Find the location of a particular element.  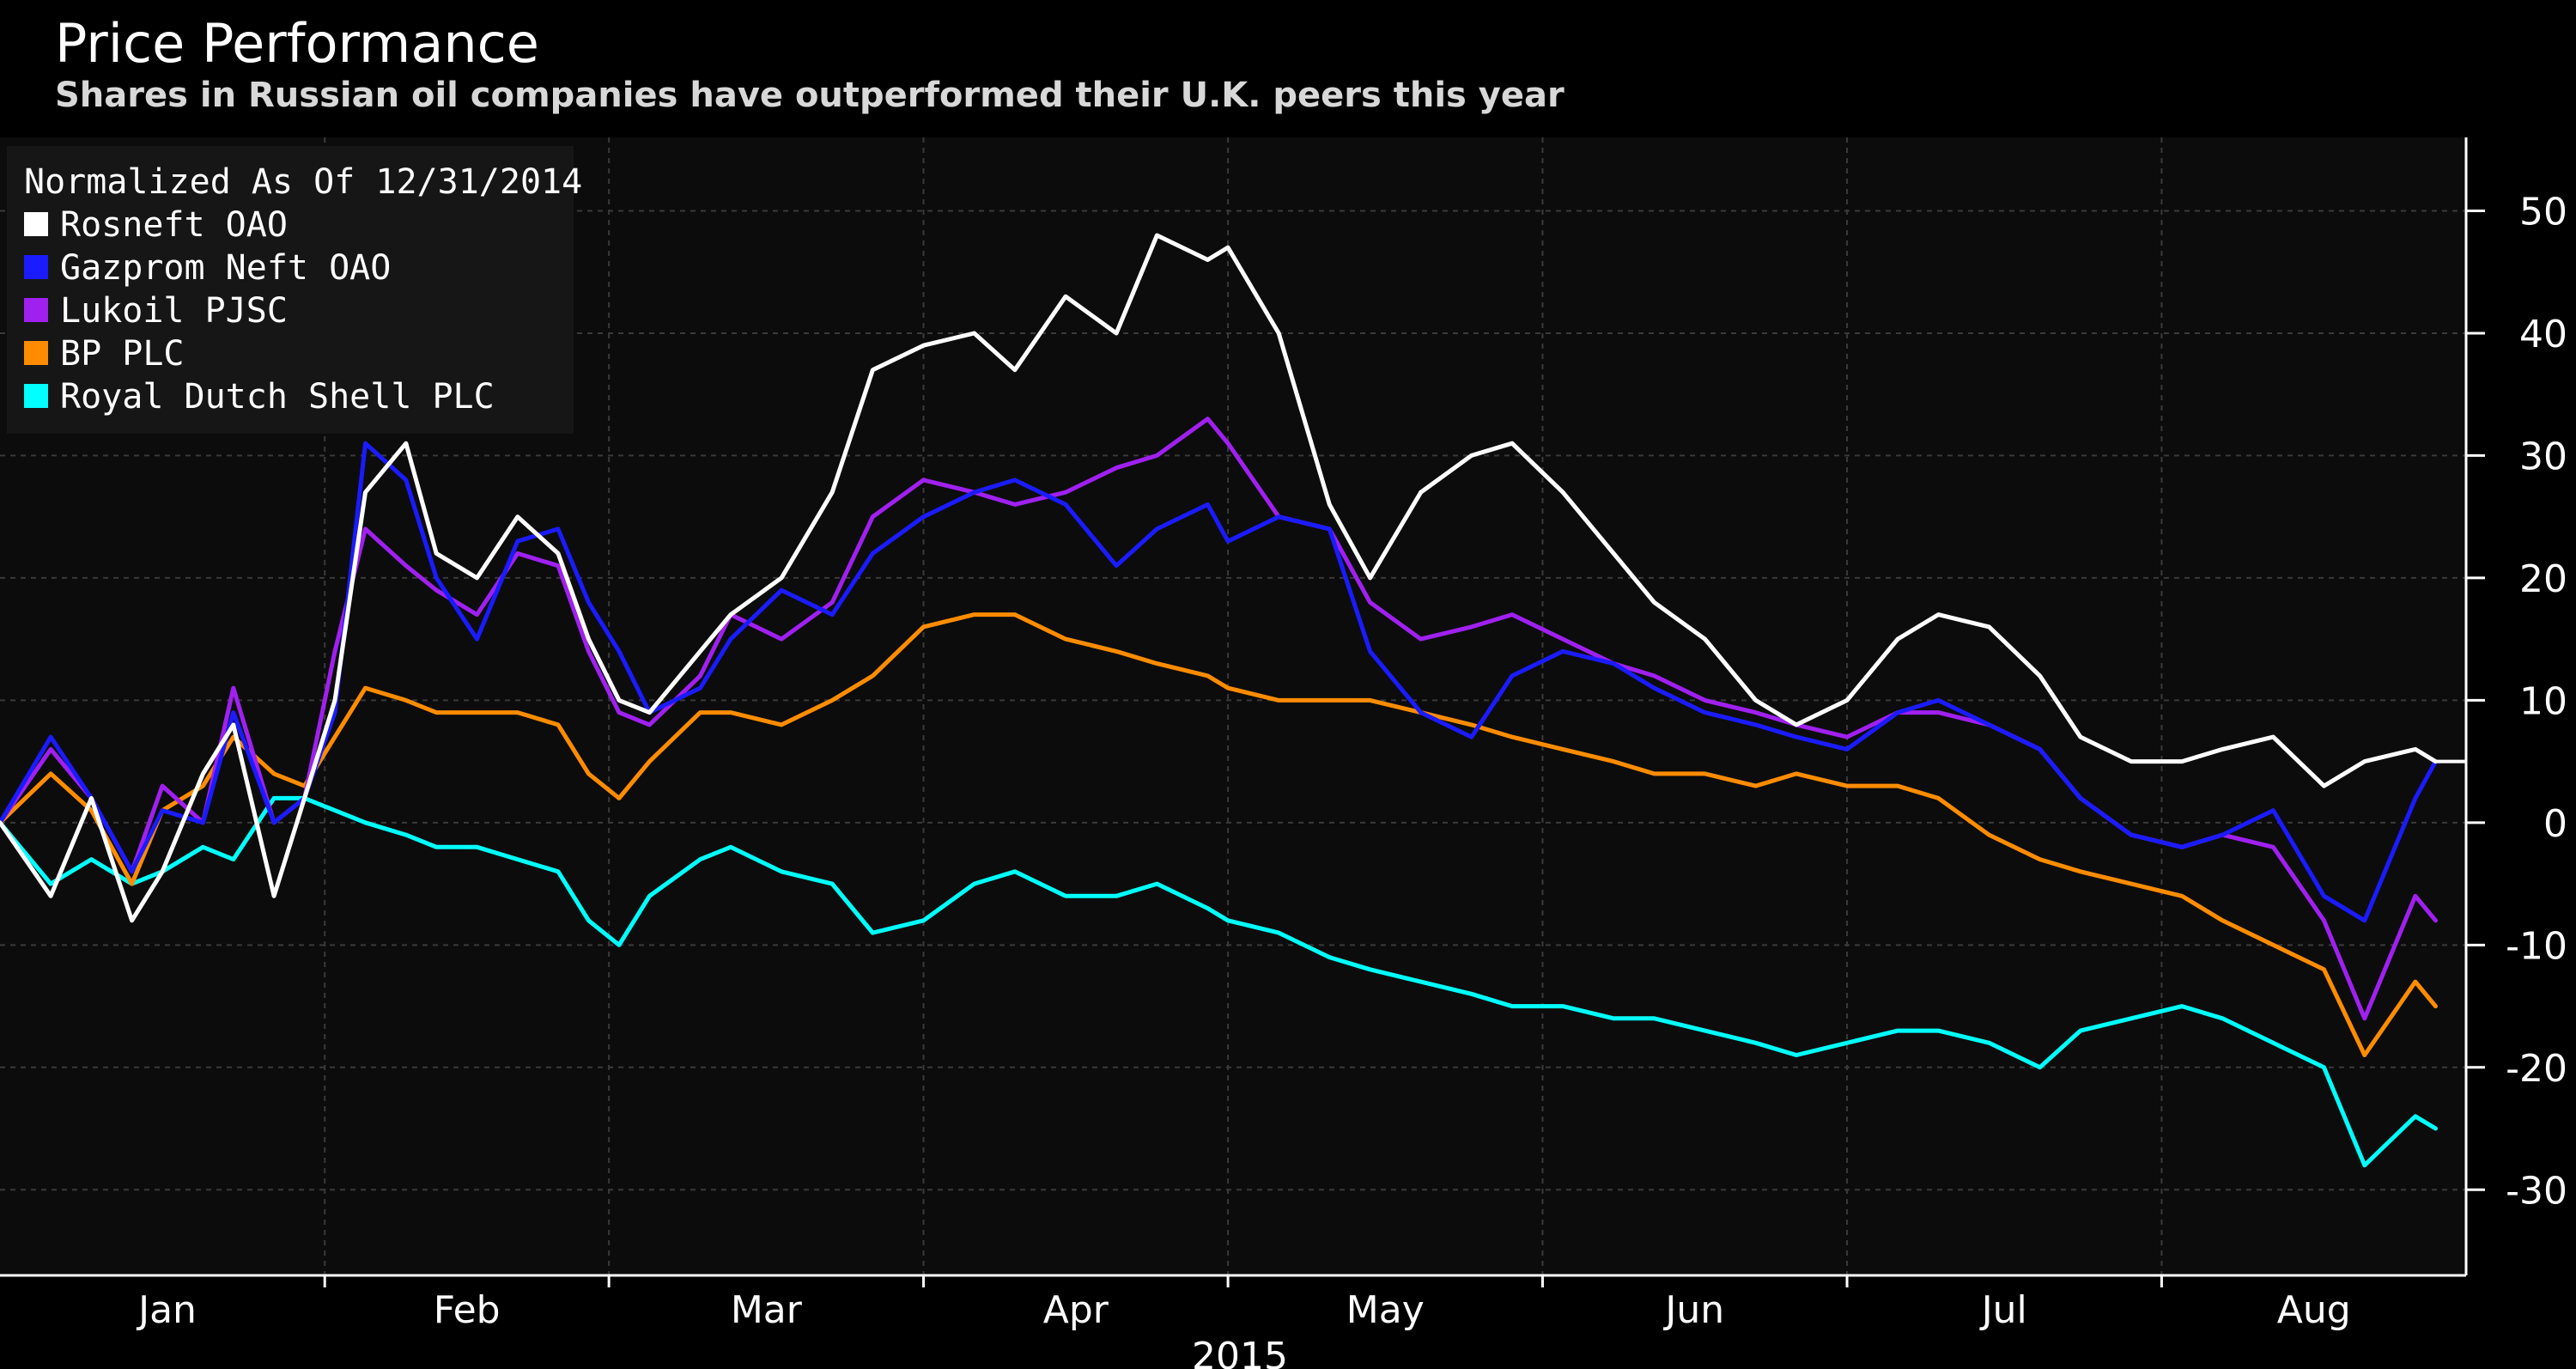

x-tick-label: Jan is located at coordinates (166, 1310).